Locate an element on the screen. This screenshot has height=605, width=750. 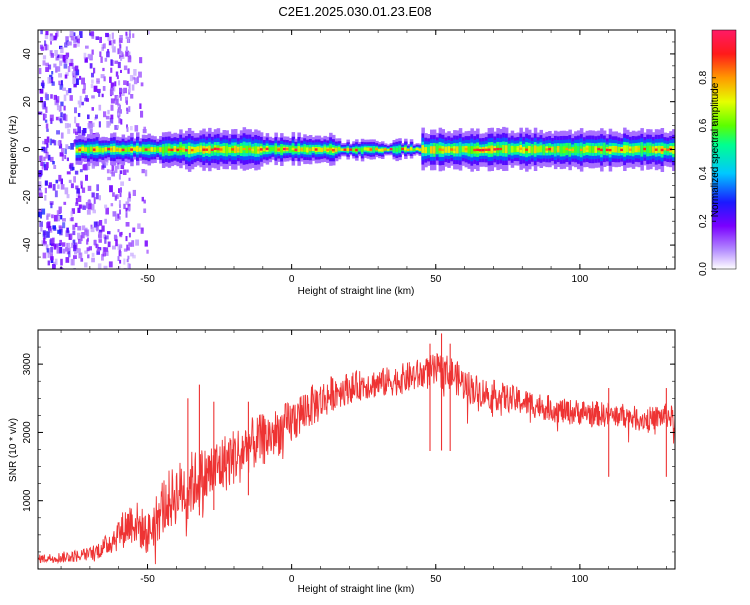
snr-y-axis-label: SNR (10 * v/v) is located at coordinates (13, 450).